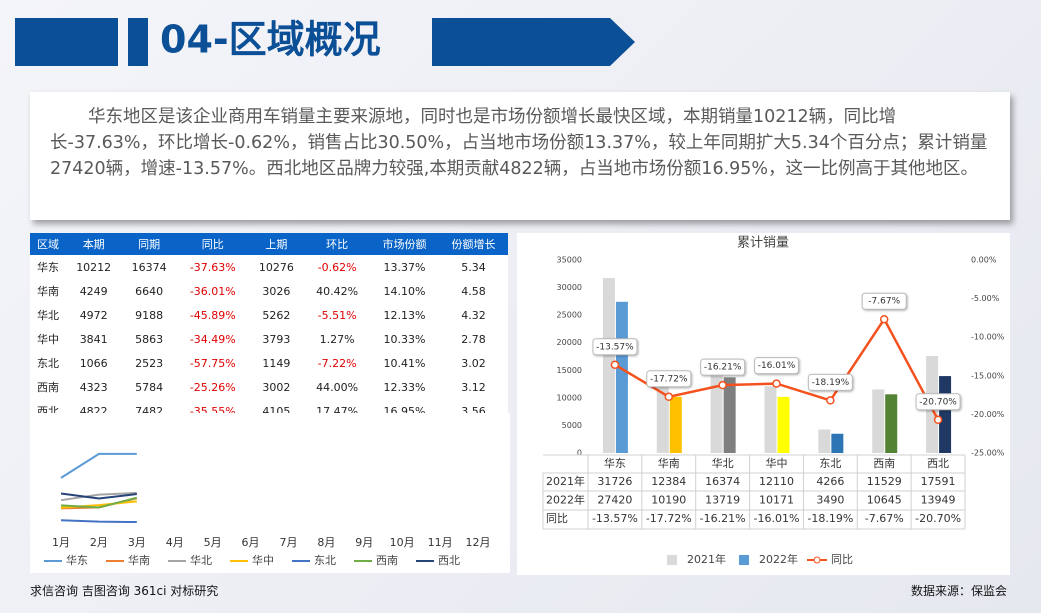 The height and width of the screenshot is (613, 1041). Describe the element at coordinates (269, 291) in the screenshot. I see `table-row: 华南 4249 6640 -36.01% 3026 40.42% 14.10% 4.58` at that location.